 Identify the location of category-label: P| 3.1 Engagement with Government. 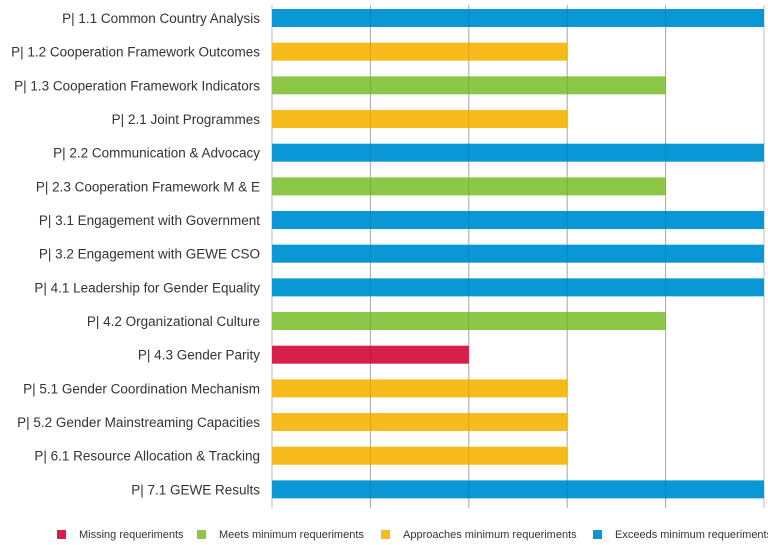
(149, 220).